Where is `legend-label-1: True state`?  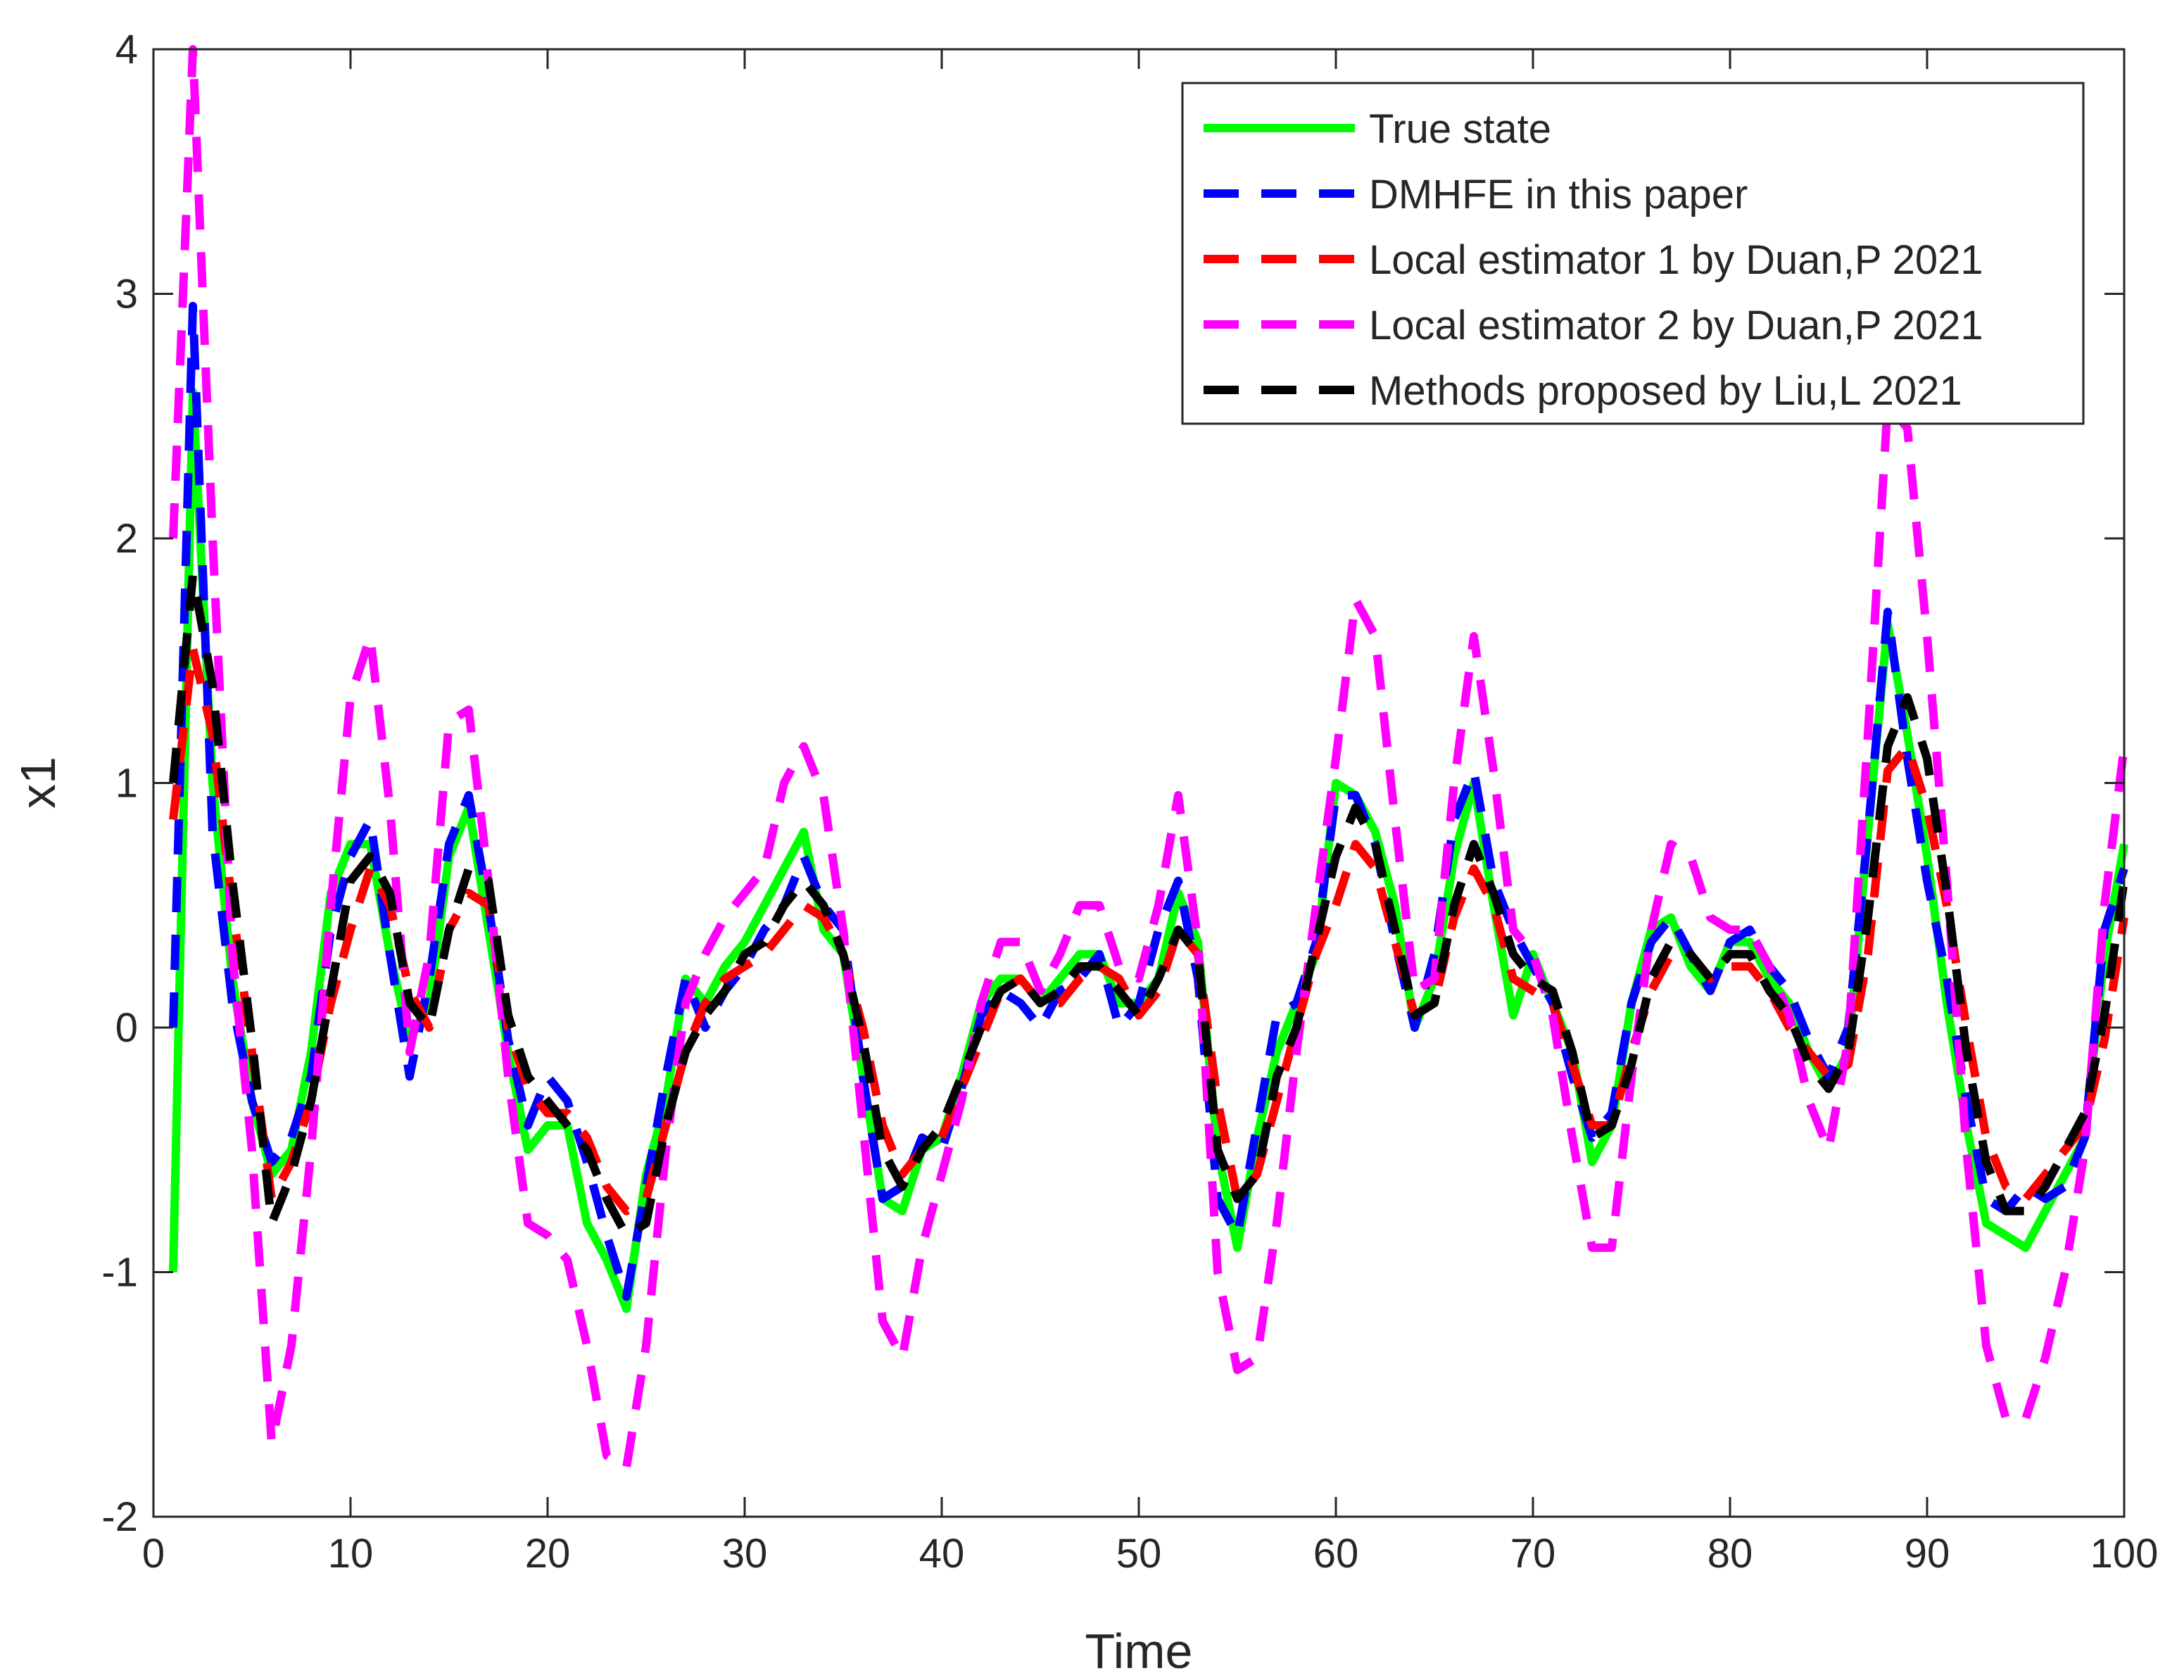 legend-label-1: True state is located at coordinates (1460, 129).